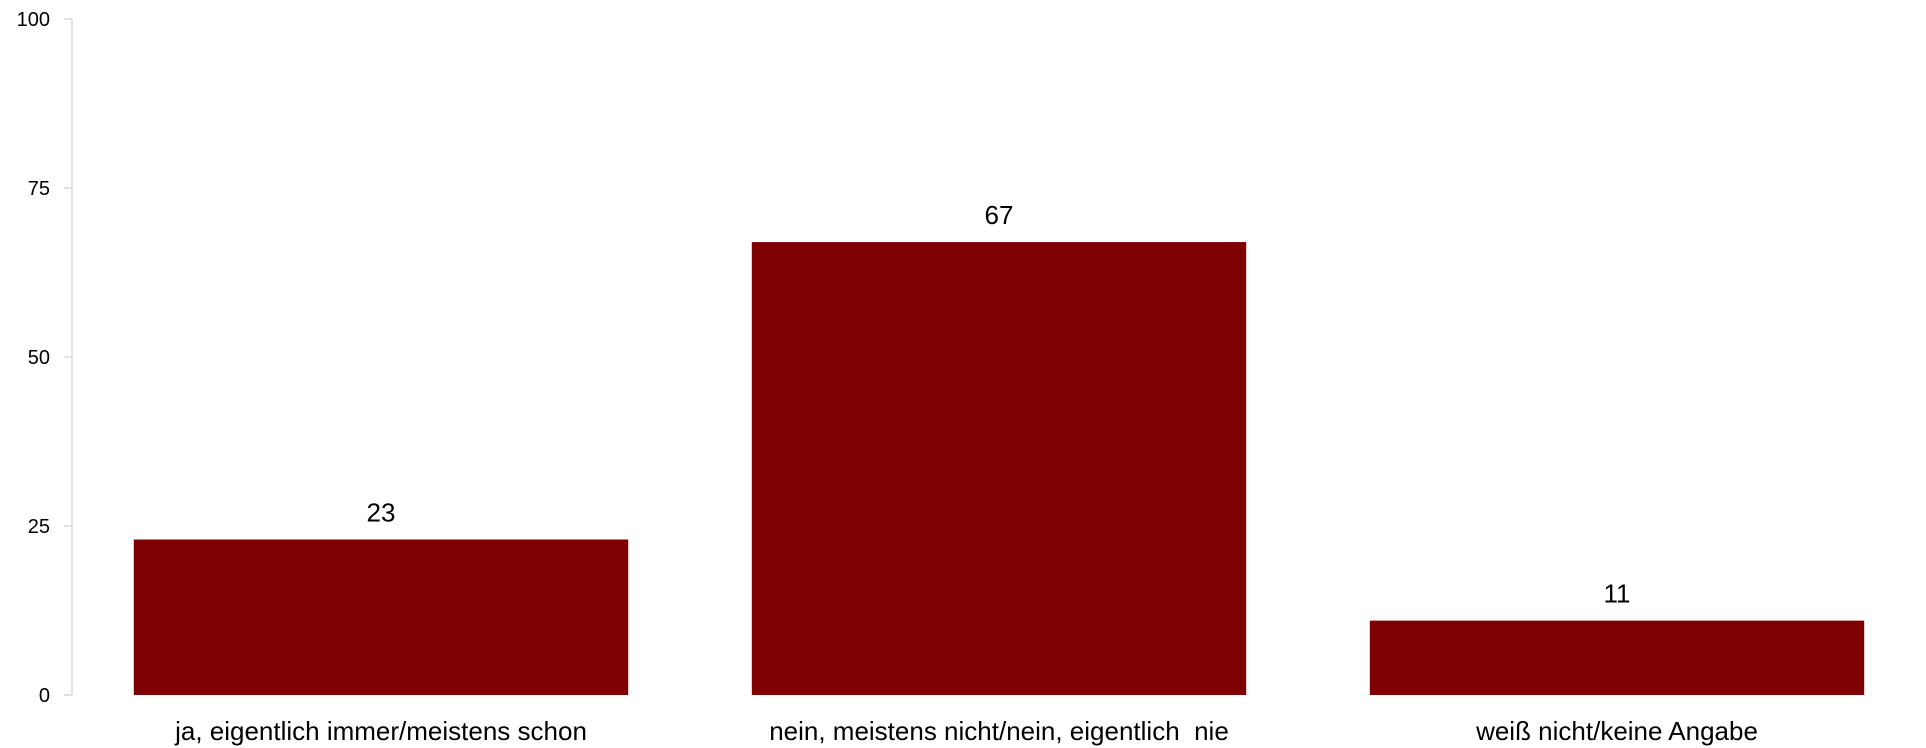 The image size is (1926, 748). What do you see at coordinates (44, 696) in the screenshot?
I see `y-tick-label: 0` at bounding box center [44, 696].